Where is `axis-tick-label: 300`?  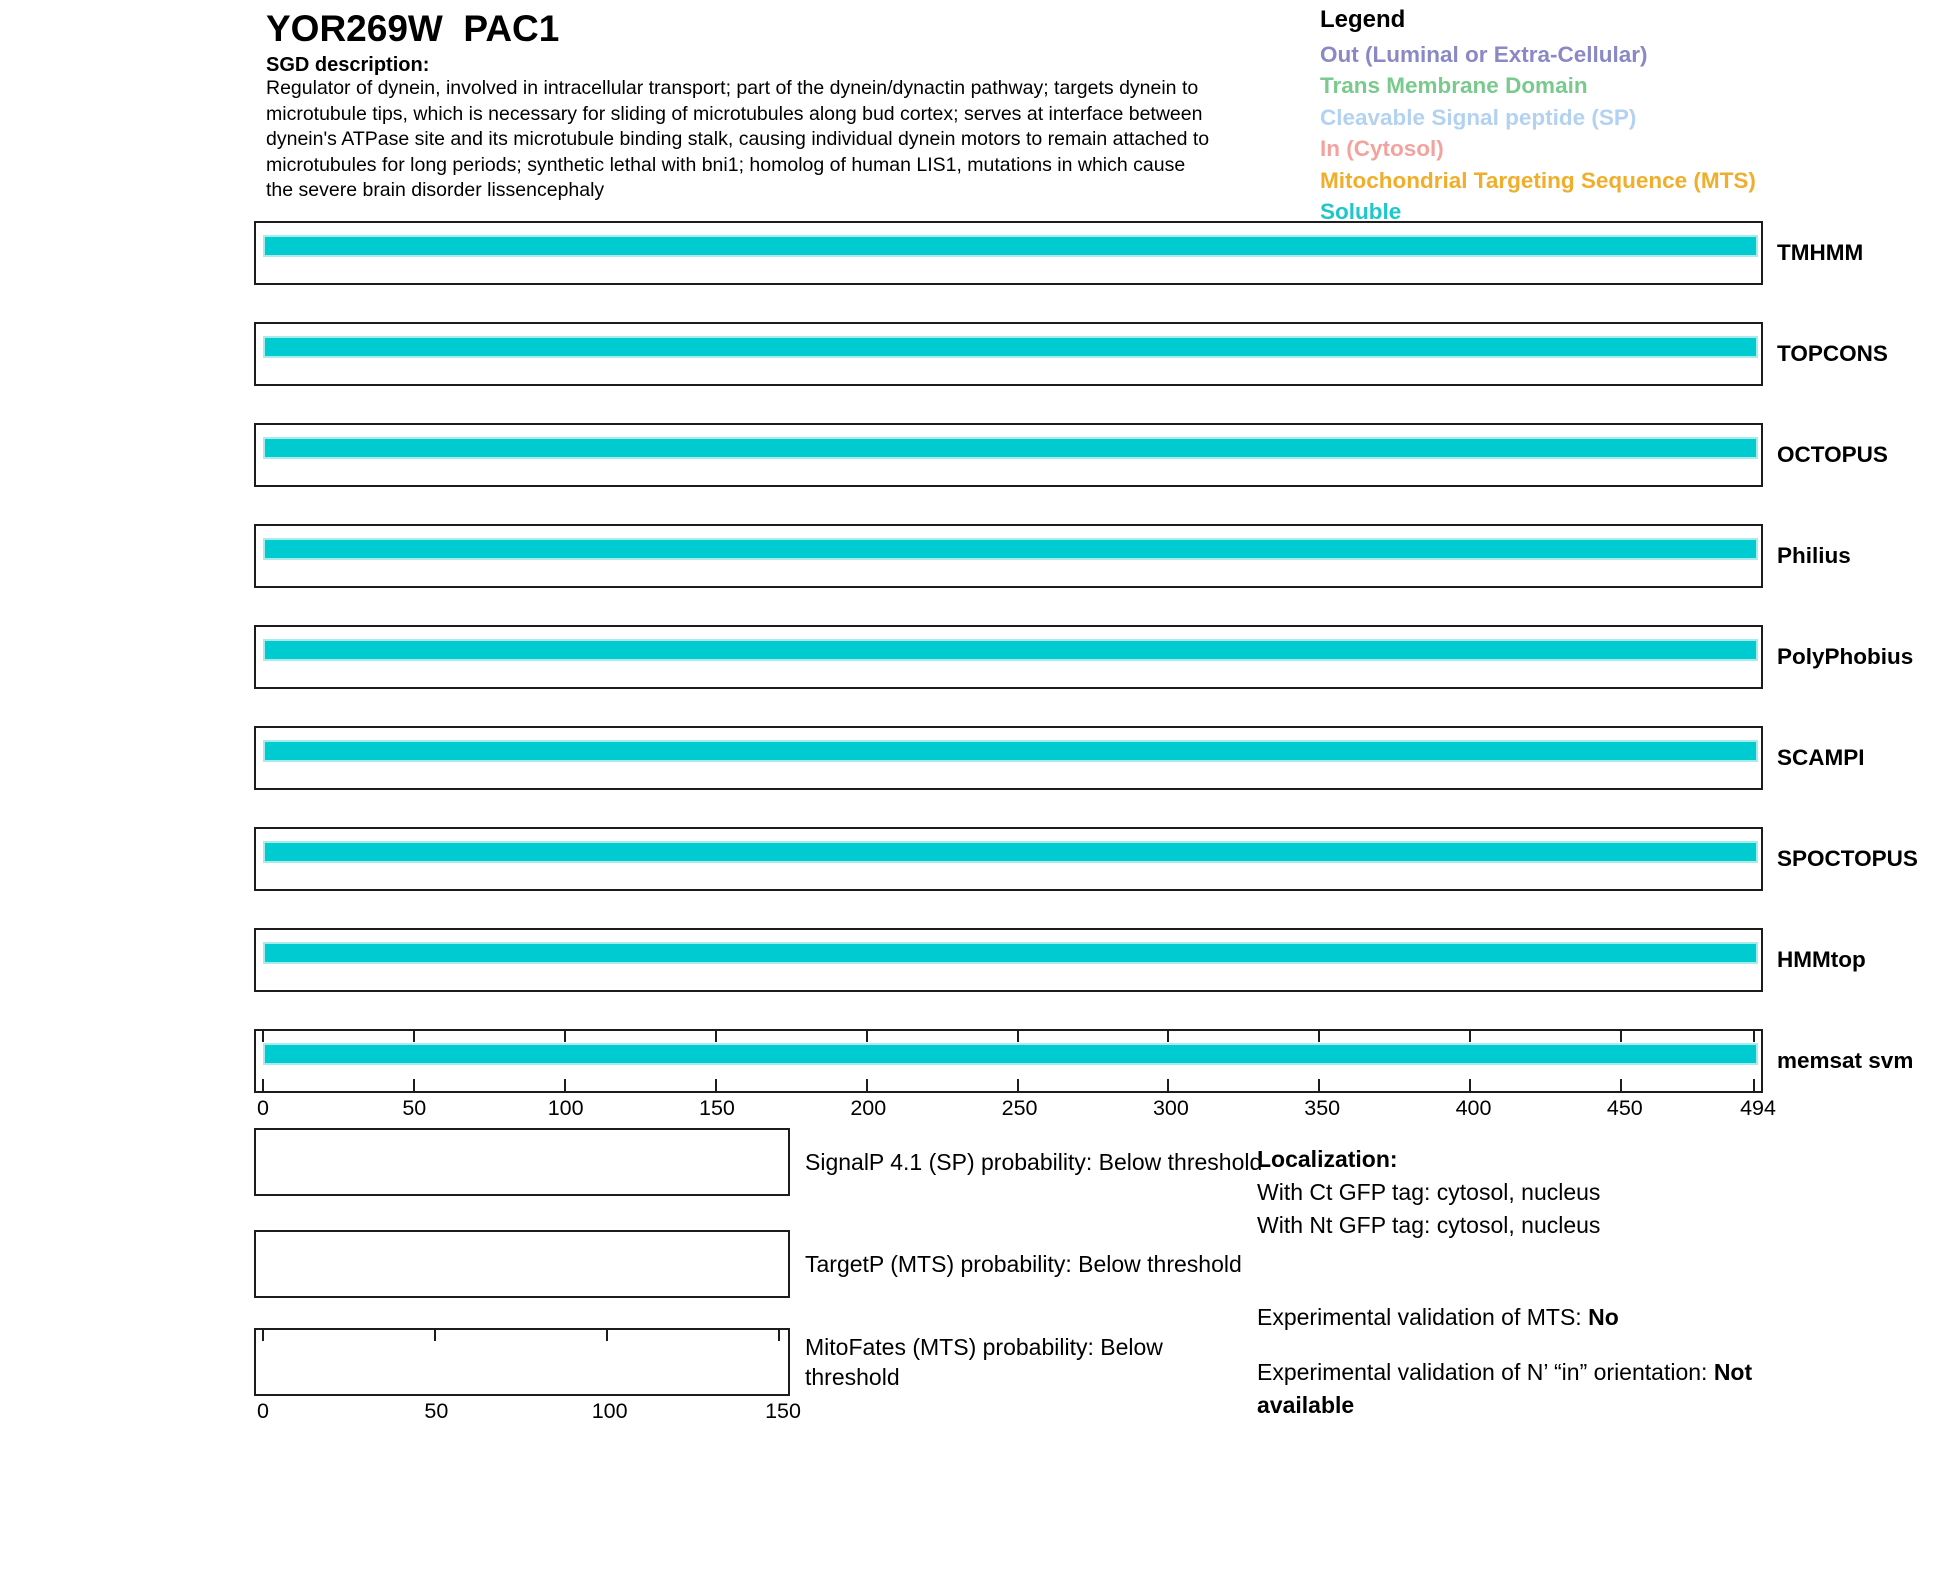
axis-tick-label: 300 is located at coordinates (1170, 1108).